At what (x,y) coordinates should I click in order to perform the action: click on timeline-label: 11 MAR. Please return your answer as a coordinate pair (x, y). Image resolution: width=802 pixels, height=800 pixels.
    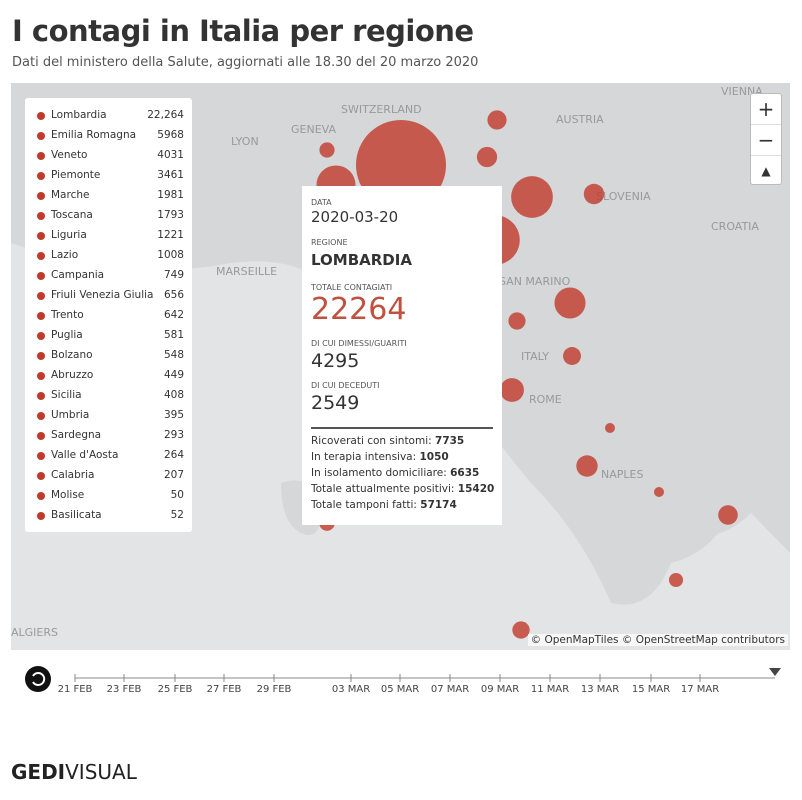
    Looking at the image, I should click on (550, 689).